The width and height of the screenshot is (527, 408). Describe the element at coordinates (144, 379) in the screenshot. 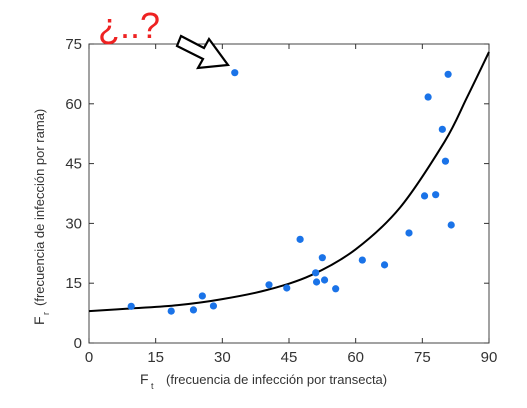

I see `x-axis-symbol: F` at that location.